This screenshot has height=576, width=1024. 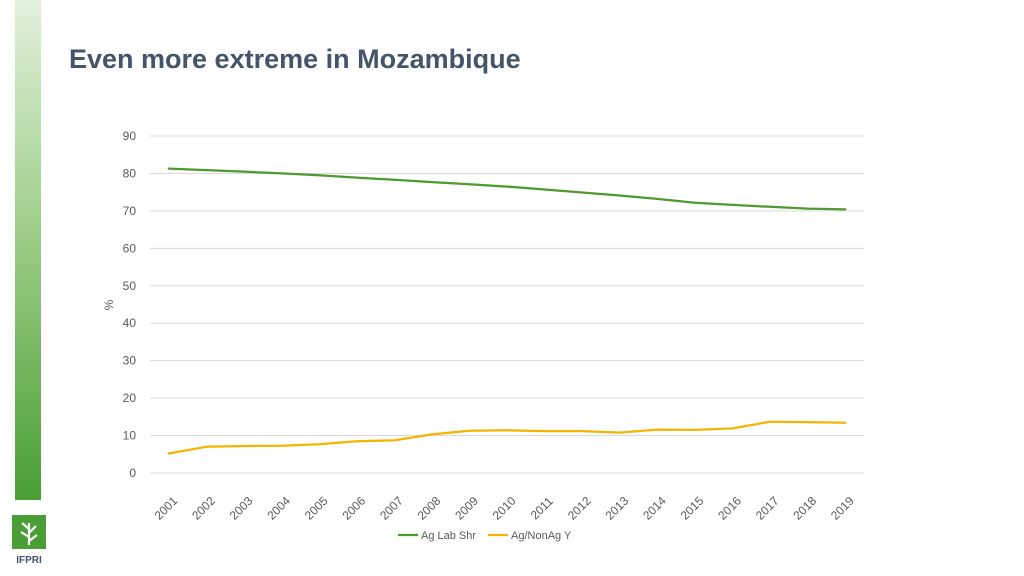 I want to click on x-tick-label: 2004, so click(x=278, y=508).